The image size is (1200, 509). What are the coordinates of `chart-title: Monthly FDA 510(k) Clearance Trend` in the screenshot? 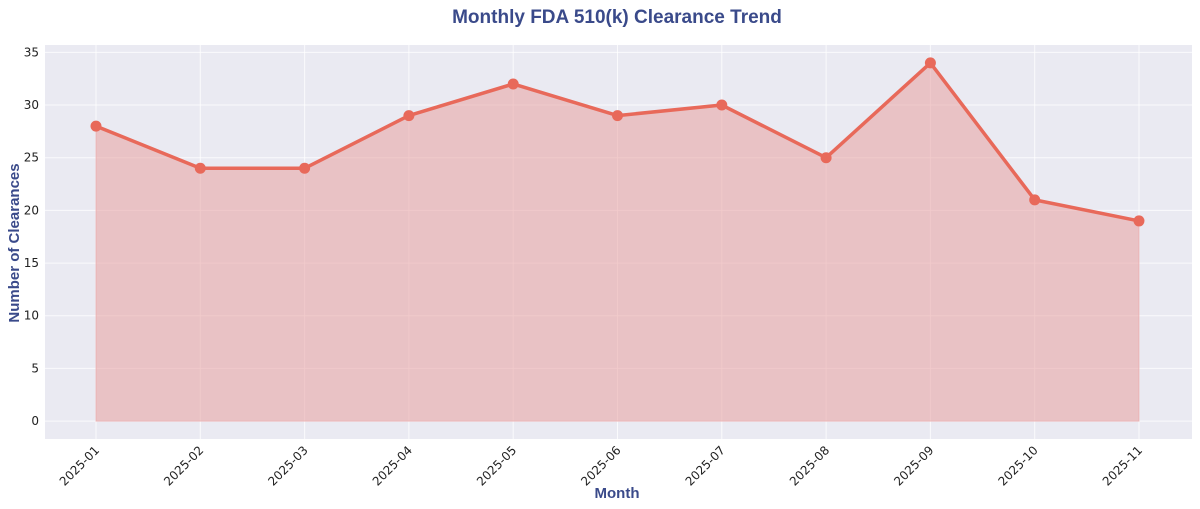 It's located at (617, 17).